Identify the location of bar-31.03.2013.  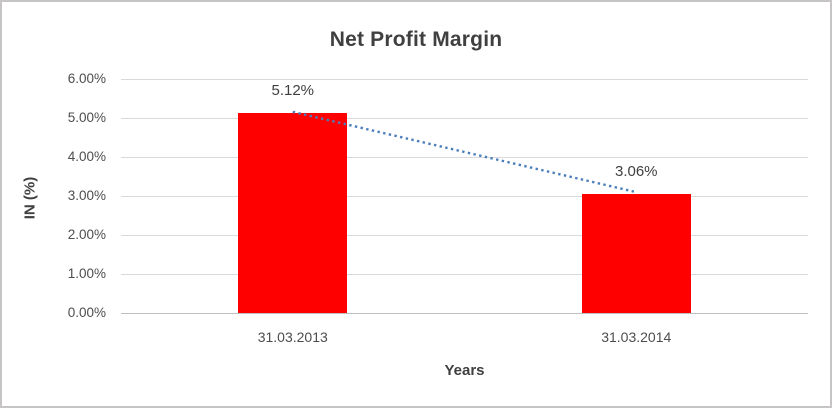
(293, 213).